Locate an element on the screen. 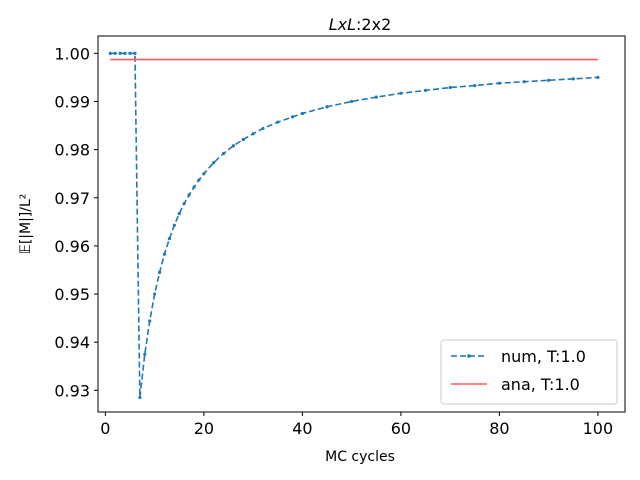 The width and height of the screenshot is (640, 480). title-prefix: LxL is located at coordinates (342, 24).